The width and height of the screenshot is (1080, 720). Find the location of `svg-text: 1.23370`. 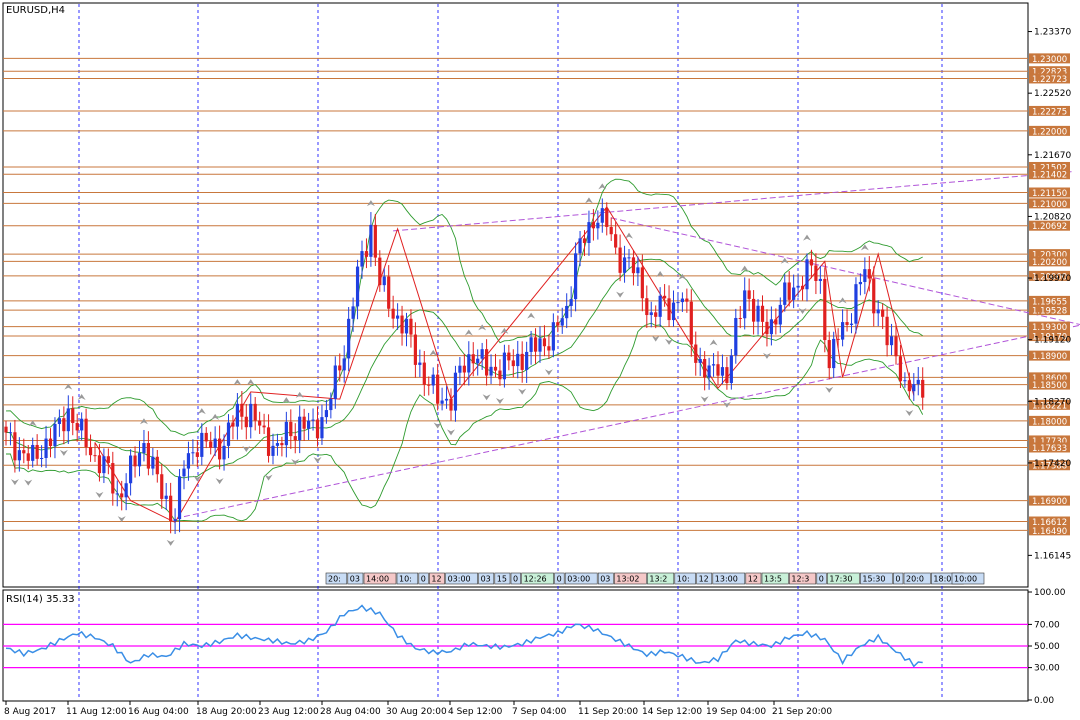

svg-text: 1.23370 is located at coordinates (1052, 33).